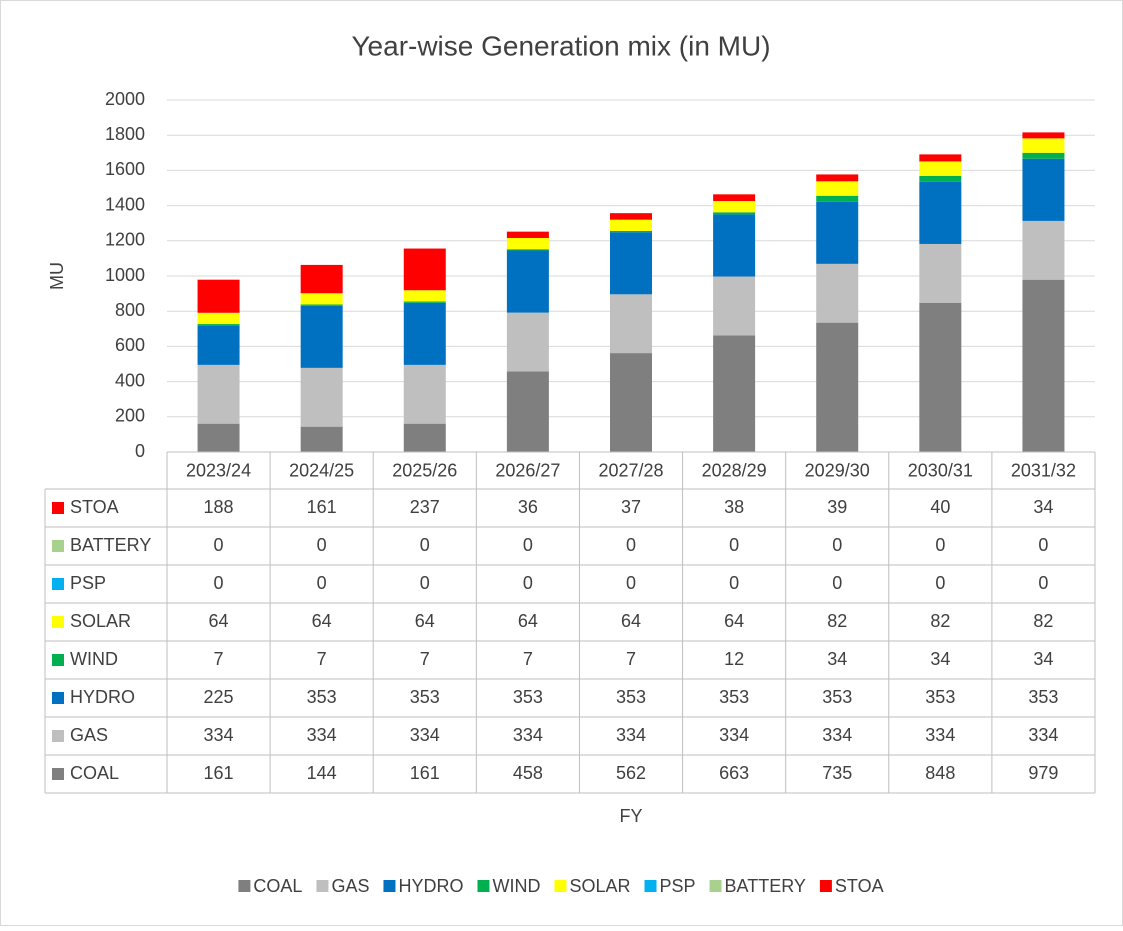 The width and height of the screenshot is (1123, 931). What do you see at coordinates (528, 507) in the screenshot?
I see `table-cell: 36` at bounding box center [528, 507].